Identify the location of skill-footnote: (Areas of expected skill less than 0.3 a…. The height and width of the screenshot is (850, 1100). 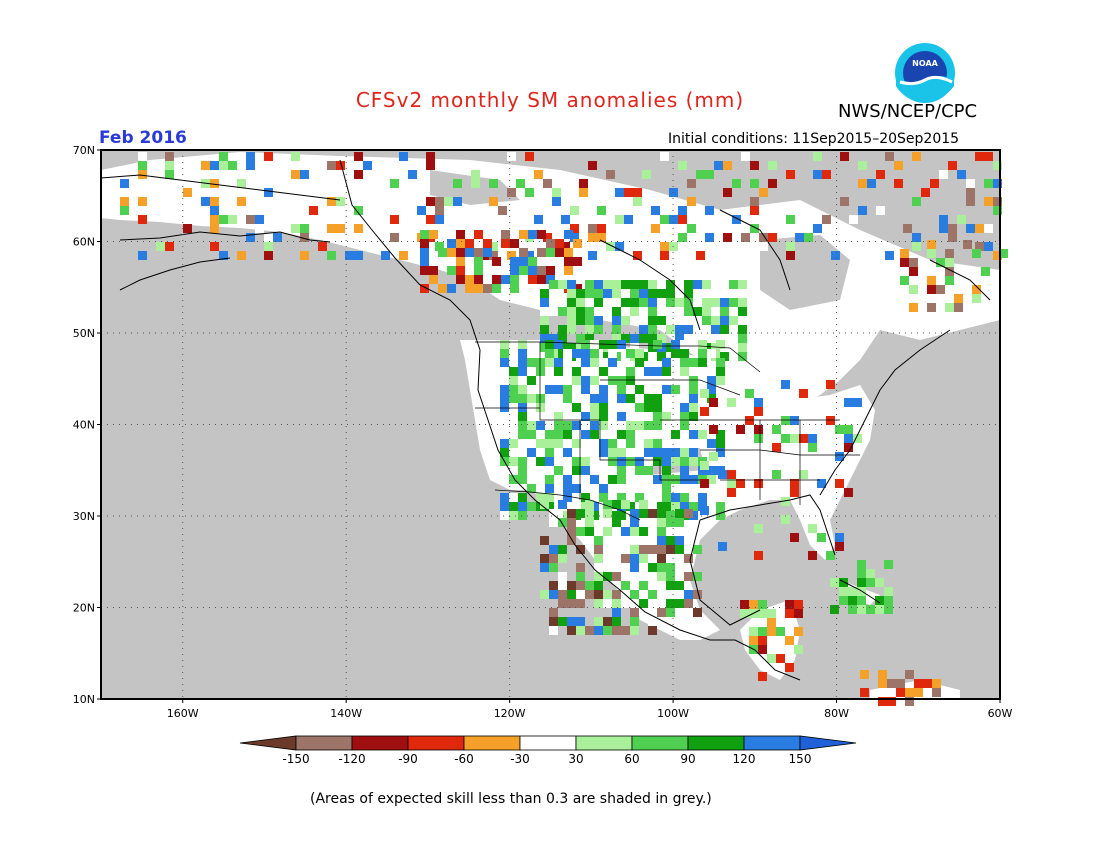
(511, 799).